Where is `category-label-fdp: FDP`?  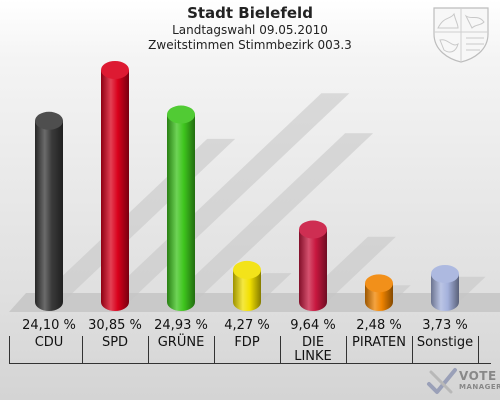
category-label-fdp: FDP is located at coordinates (247, 342).